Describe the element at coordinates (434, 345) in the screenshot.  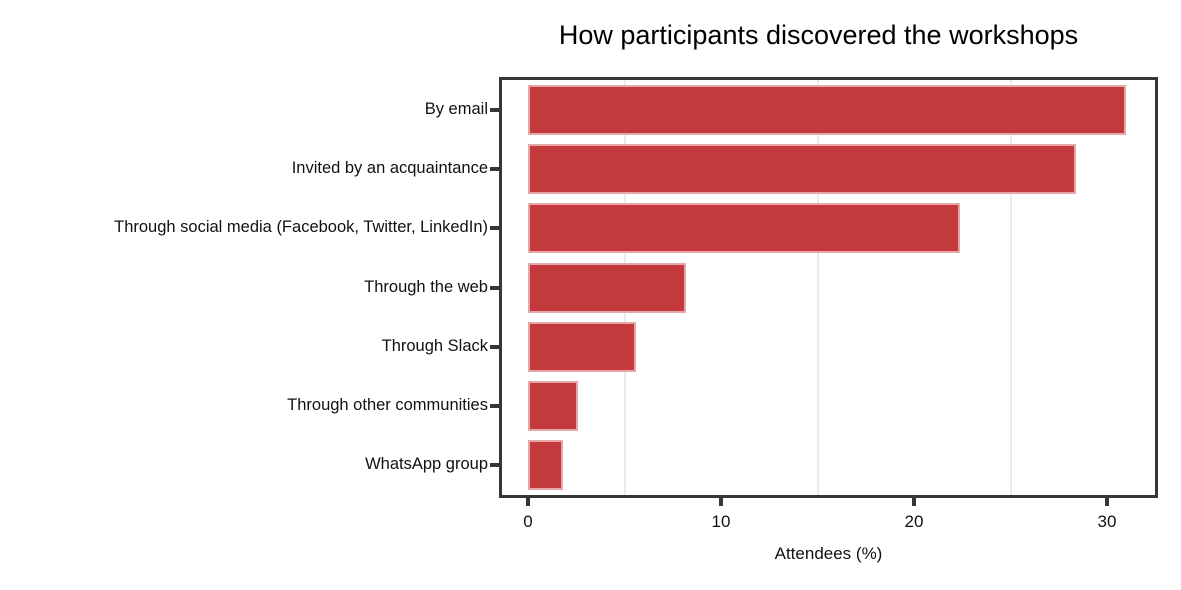
I see `category-label: Through Slack` at that location.